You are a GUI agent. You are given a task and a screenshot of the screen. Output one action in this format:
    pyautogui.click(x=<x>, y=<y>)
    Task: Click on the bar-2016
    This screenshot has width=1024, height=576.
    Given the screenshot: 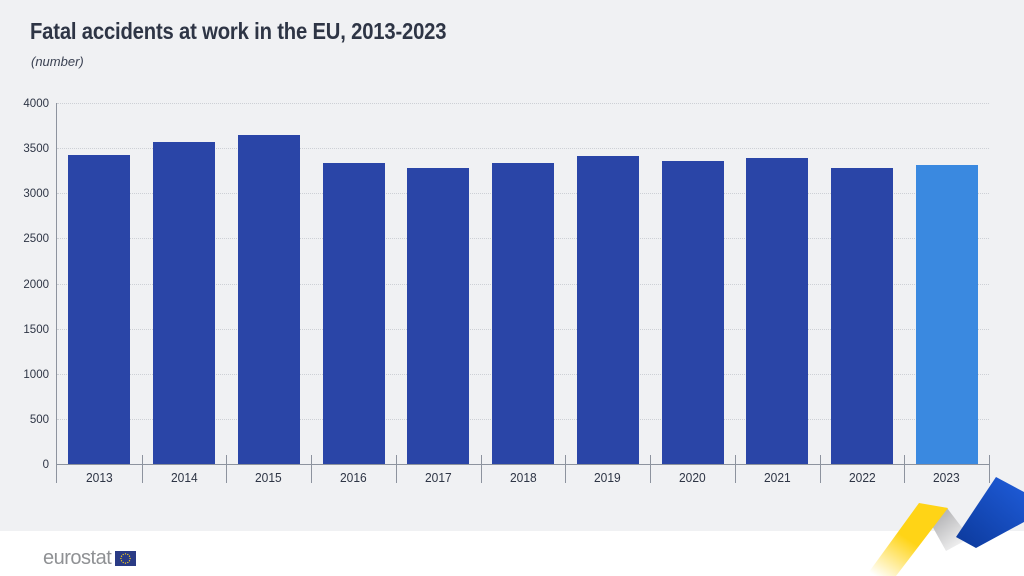 What is the action you would take?
    pyautogui.click(x=353, y=313)
    